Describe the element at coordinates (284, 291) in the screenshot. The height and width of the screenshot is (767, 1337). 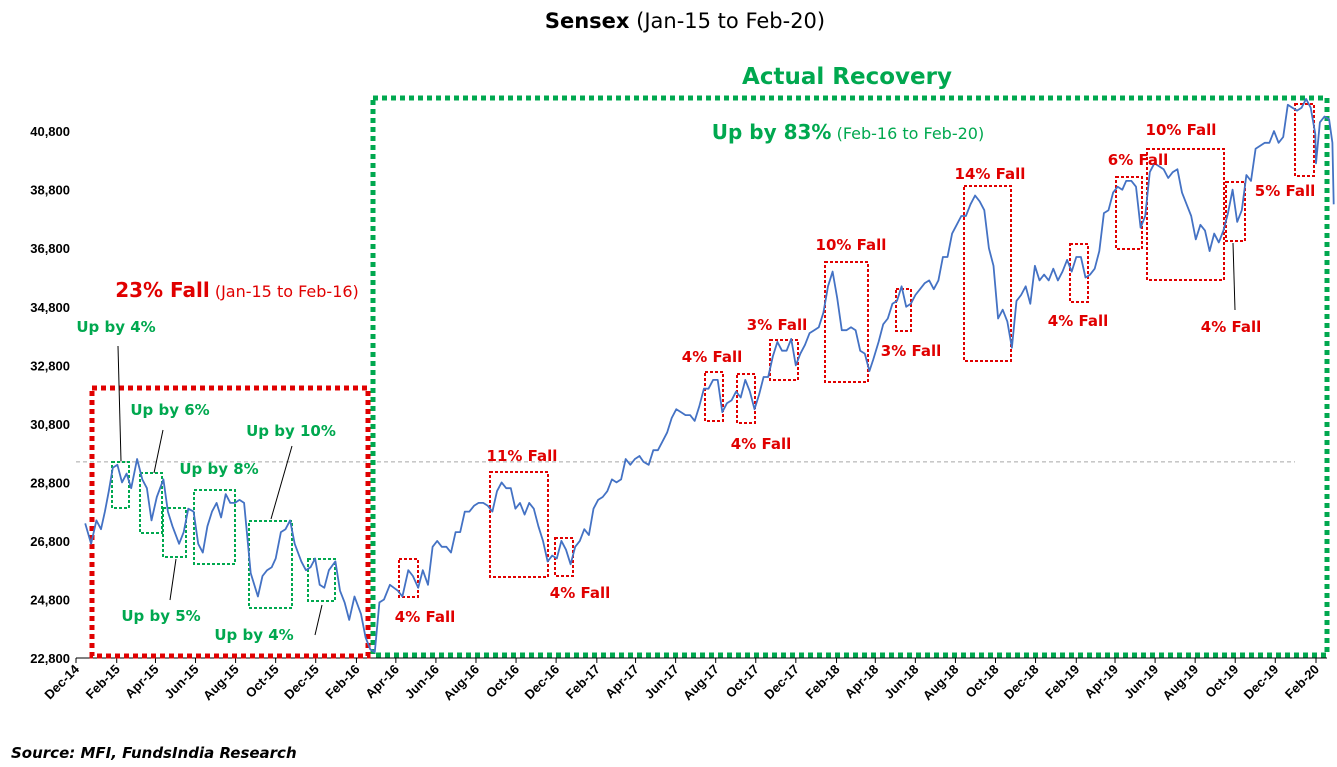
I see `fall-label-range: (Jan-15 to Feb-16)` at that location.